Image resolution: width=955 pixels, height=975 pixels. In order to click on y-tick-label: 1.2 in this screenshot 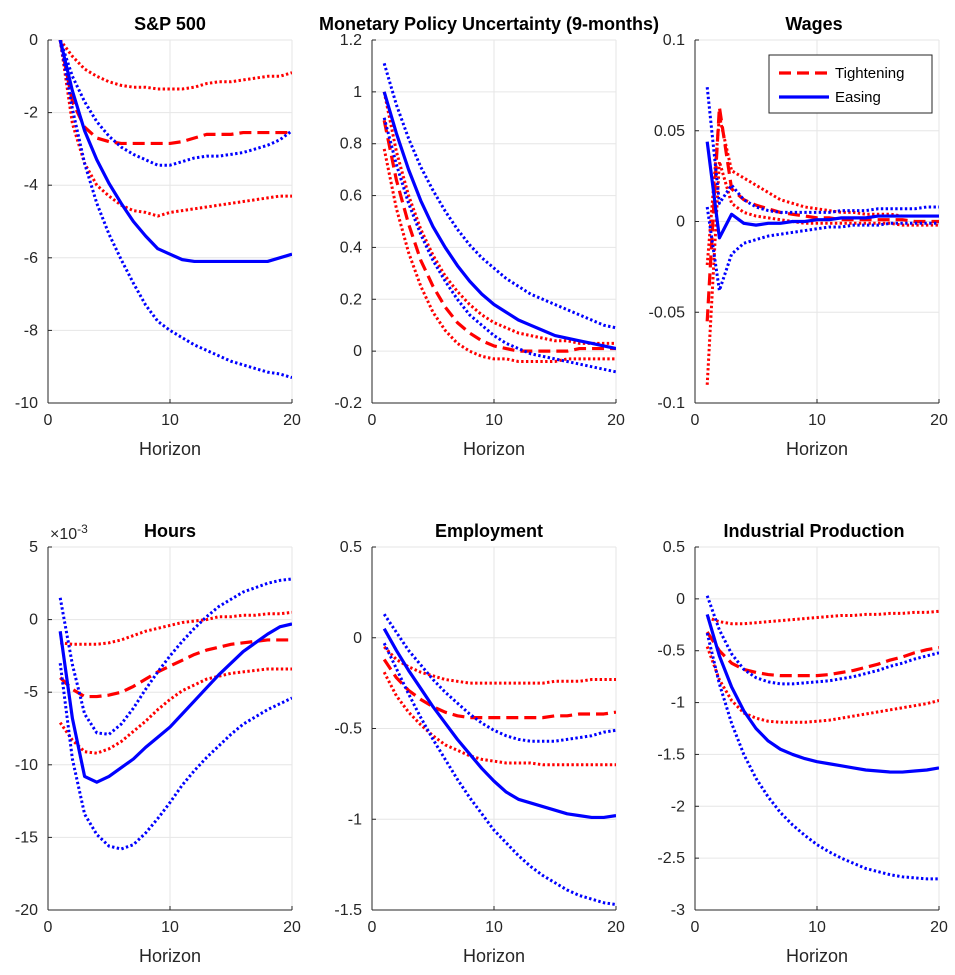, I will do `click(351, 40)`.